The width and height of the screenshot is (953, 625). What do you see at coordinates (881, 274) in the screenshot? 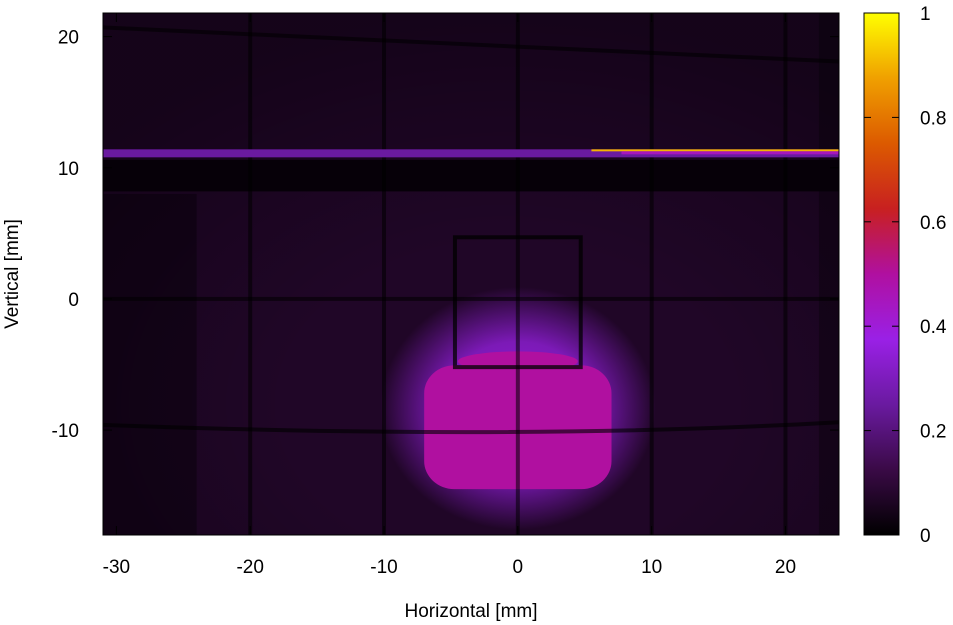
I see `colorbar` at bounding box center [881, 274].